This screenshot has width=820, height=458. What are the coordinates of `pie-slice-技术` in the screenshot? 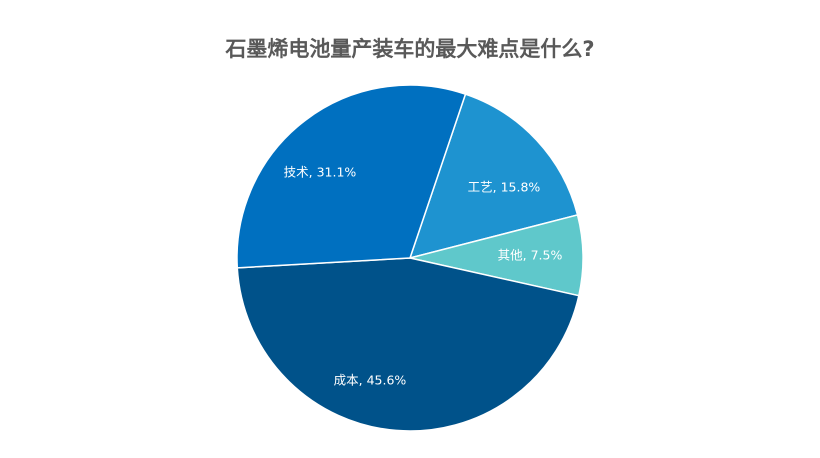 It's located at (351, 176).